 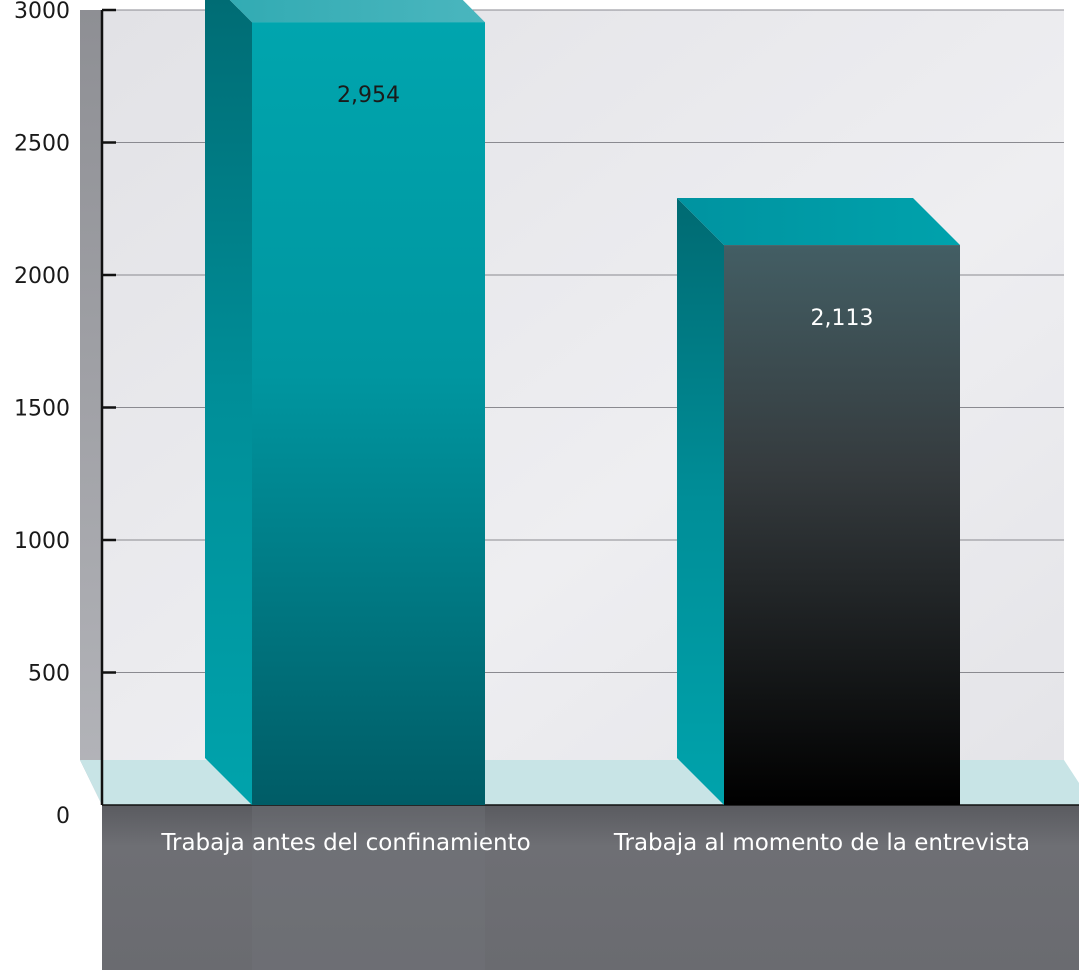 I want to click on y-tick-label: 0, so click(x=63, y=816).